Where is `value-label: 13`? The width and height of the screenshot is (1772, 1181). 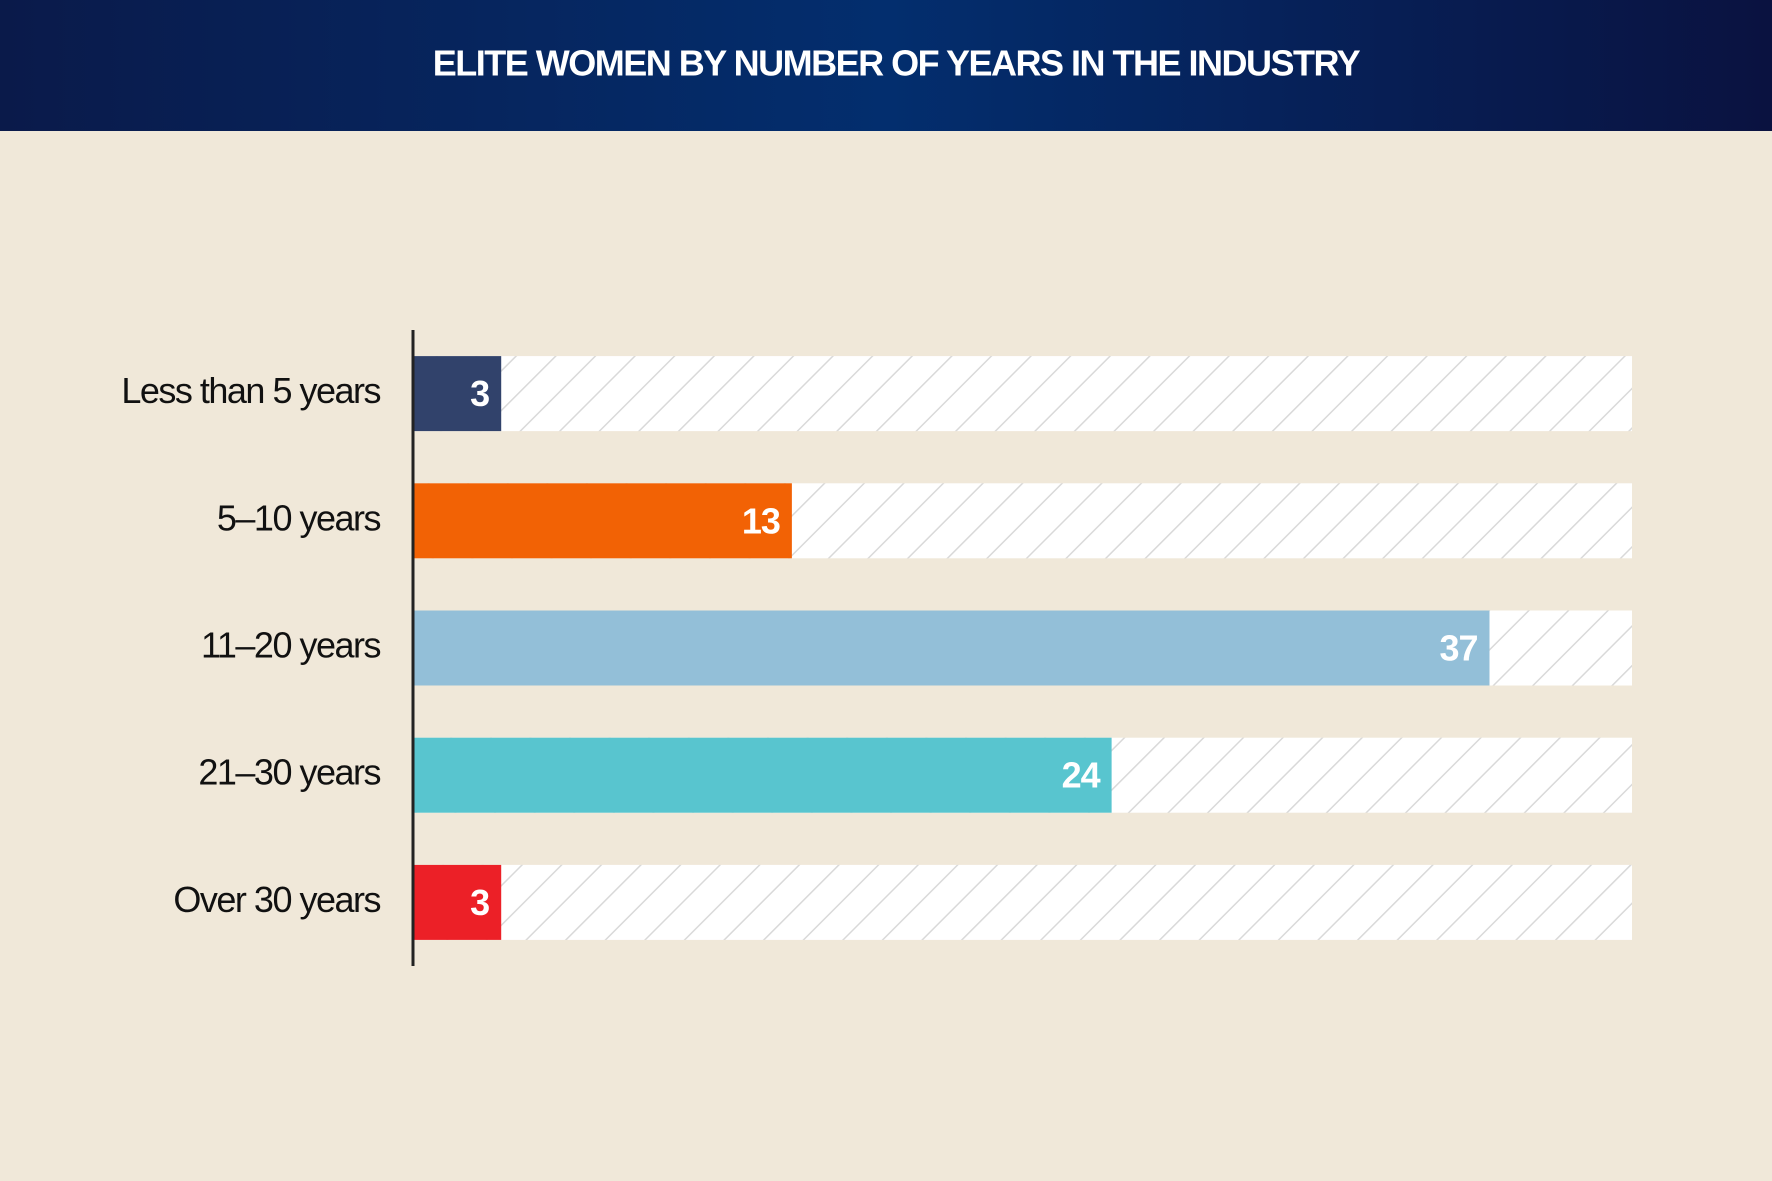
value-label: 13 is located at coordinates (761, 520).